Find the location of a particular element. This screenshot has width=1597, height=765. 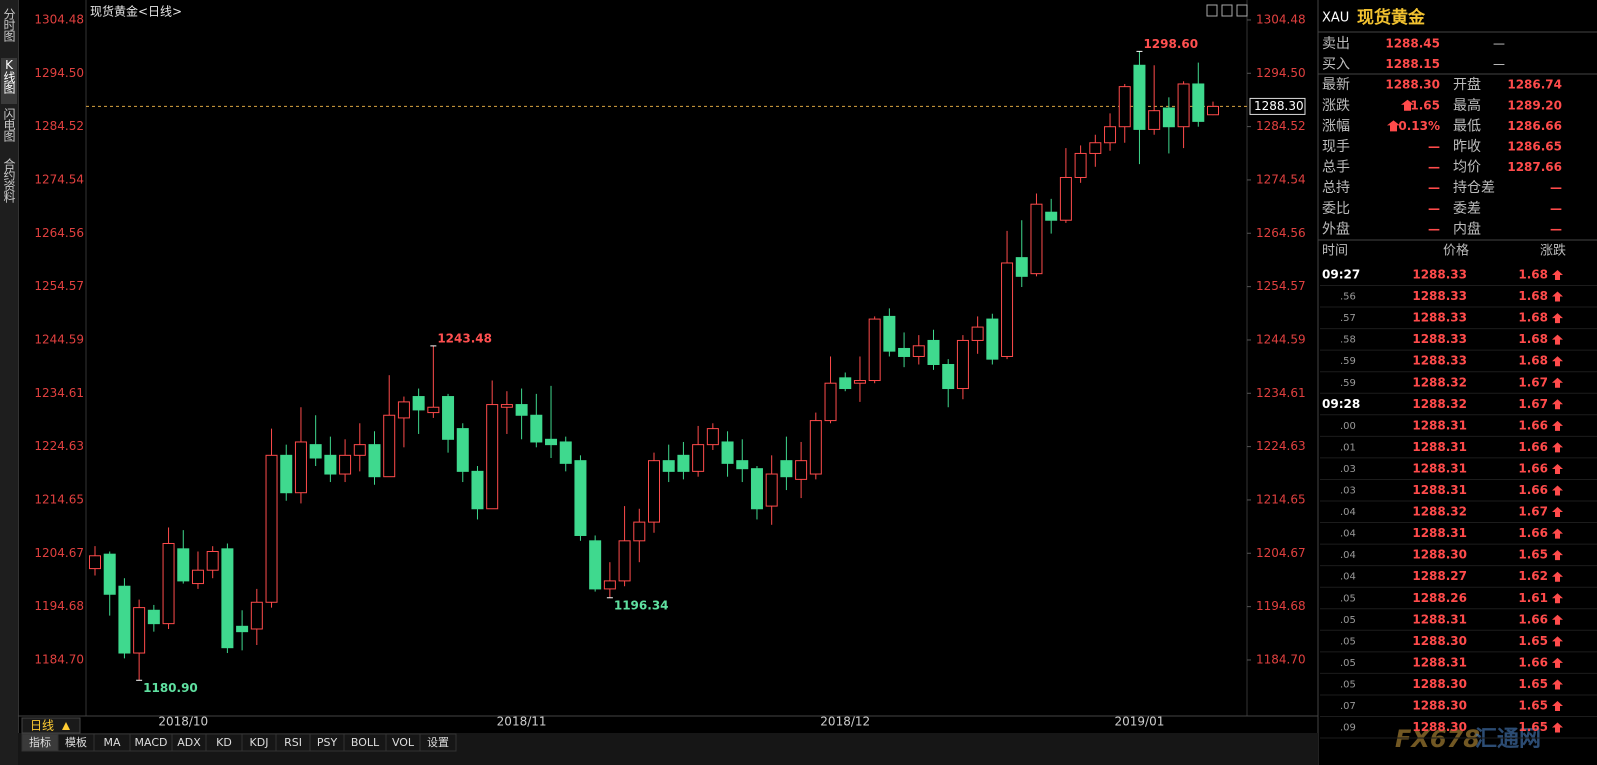

side-tab: 闪电图 is located at coordinates (9, 124).